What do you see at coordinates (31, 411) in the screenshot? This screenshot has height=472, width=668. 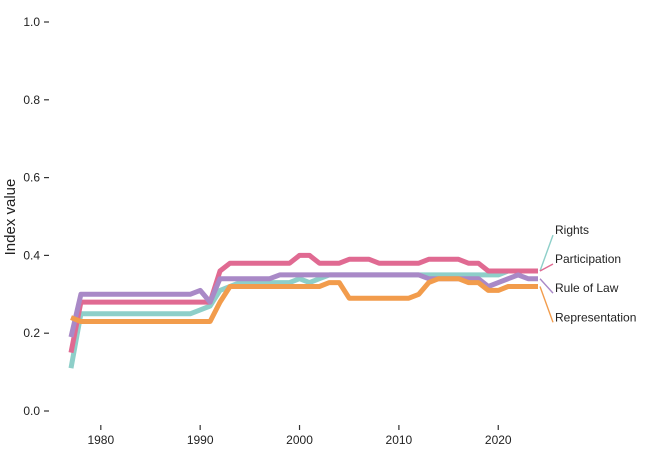 I see `y-tick-label: 0.0` at bounding box center [31, 411].